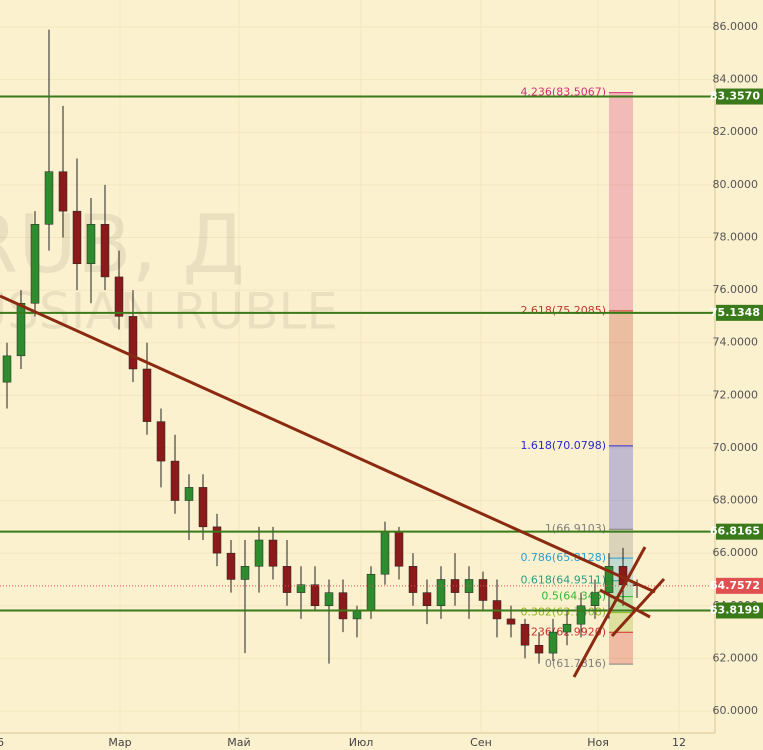  What do you see at coordinates (736, 79) in the screenshot?
I see `y-tick-label: 84.0000` at bounding box center [736, 79].